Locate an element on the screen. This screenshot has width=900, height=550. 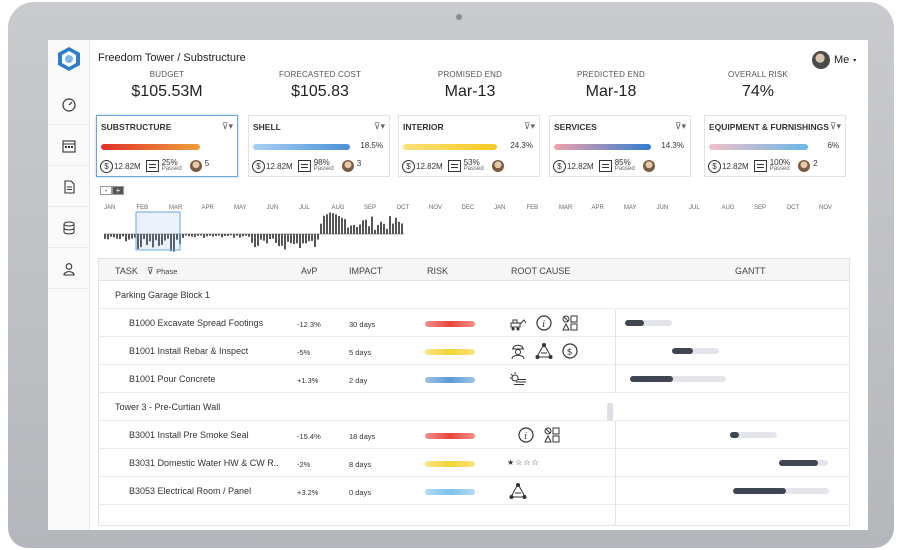
column-risk: RISK is located at coordinates (438, 271).